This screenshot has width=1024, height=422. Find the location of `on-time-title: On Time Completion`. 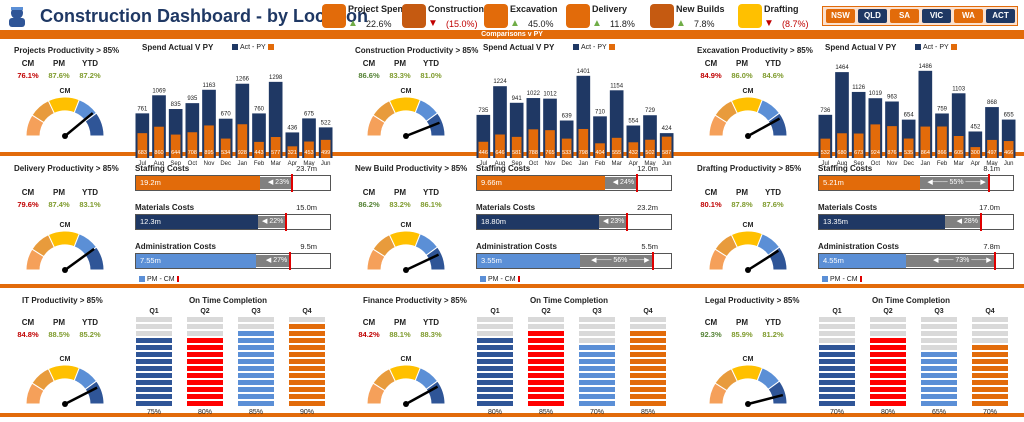

on-time-title: On Time Completion is located at coordinates (569, 300).